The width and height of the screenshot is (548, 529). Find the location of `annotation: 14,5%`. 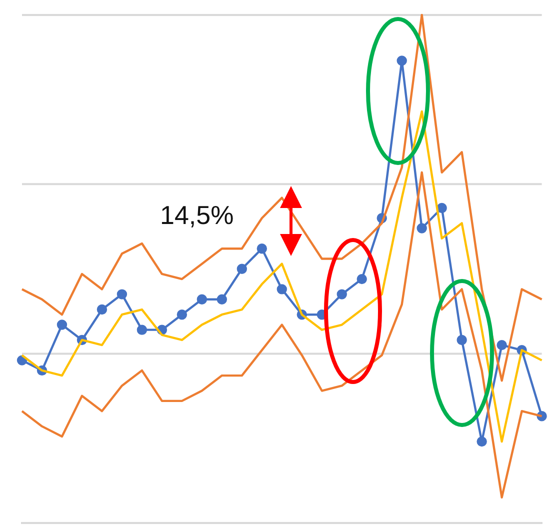

annotation: 14,5% is located at coordinates (197, 215).